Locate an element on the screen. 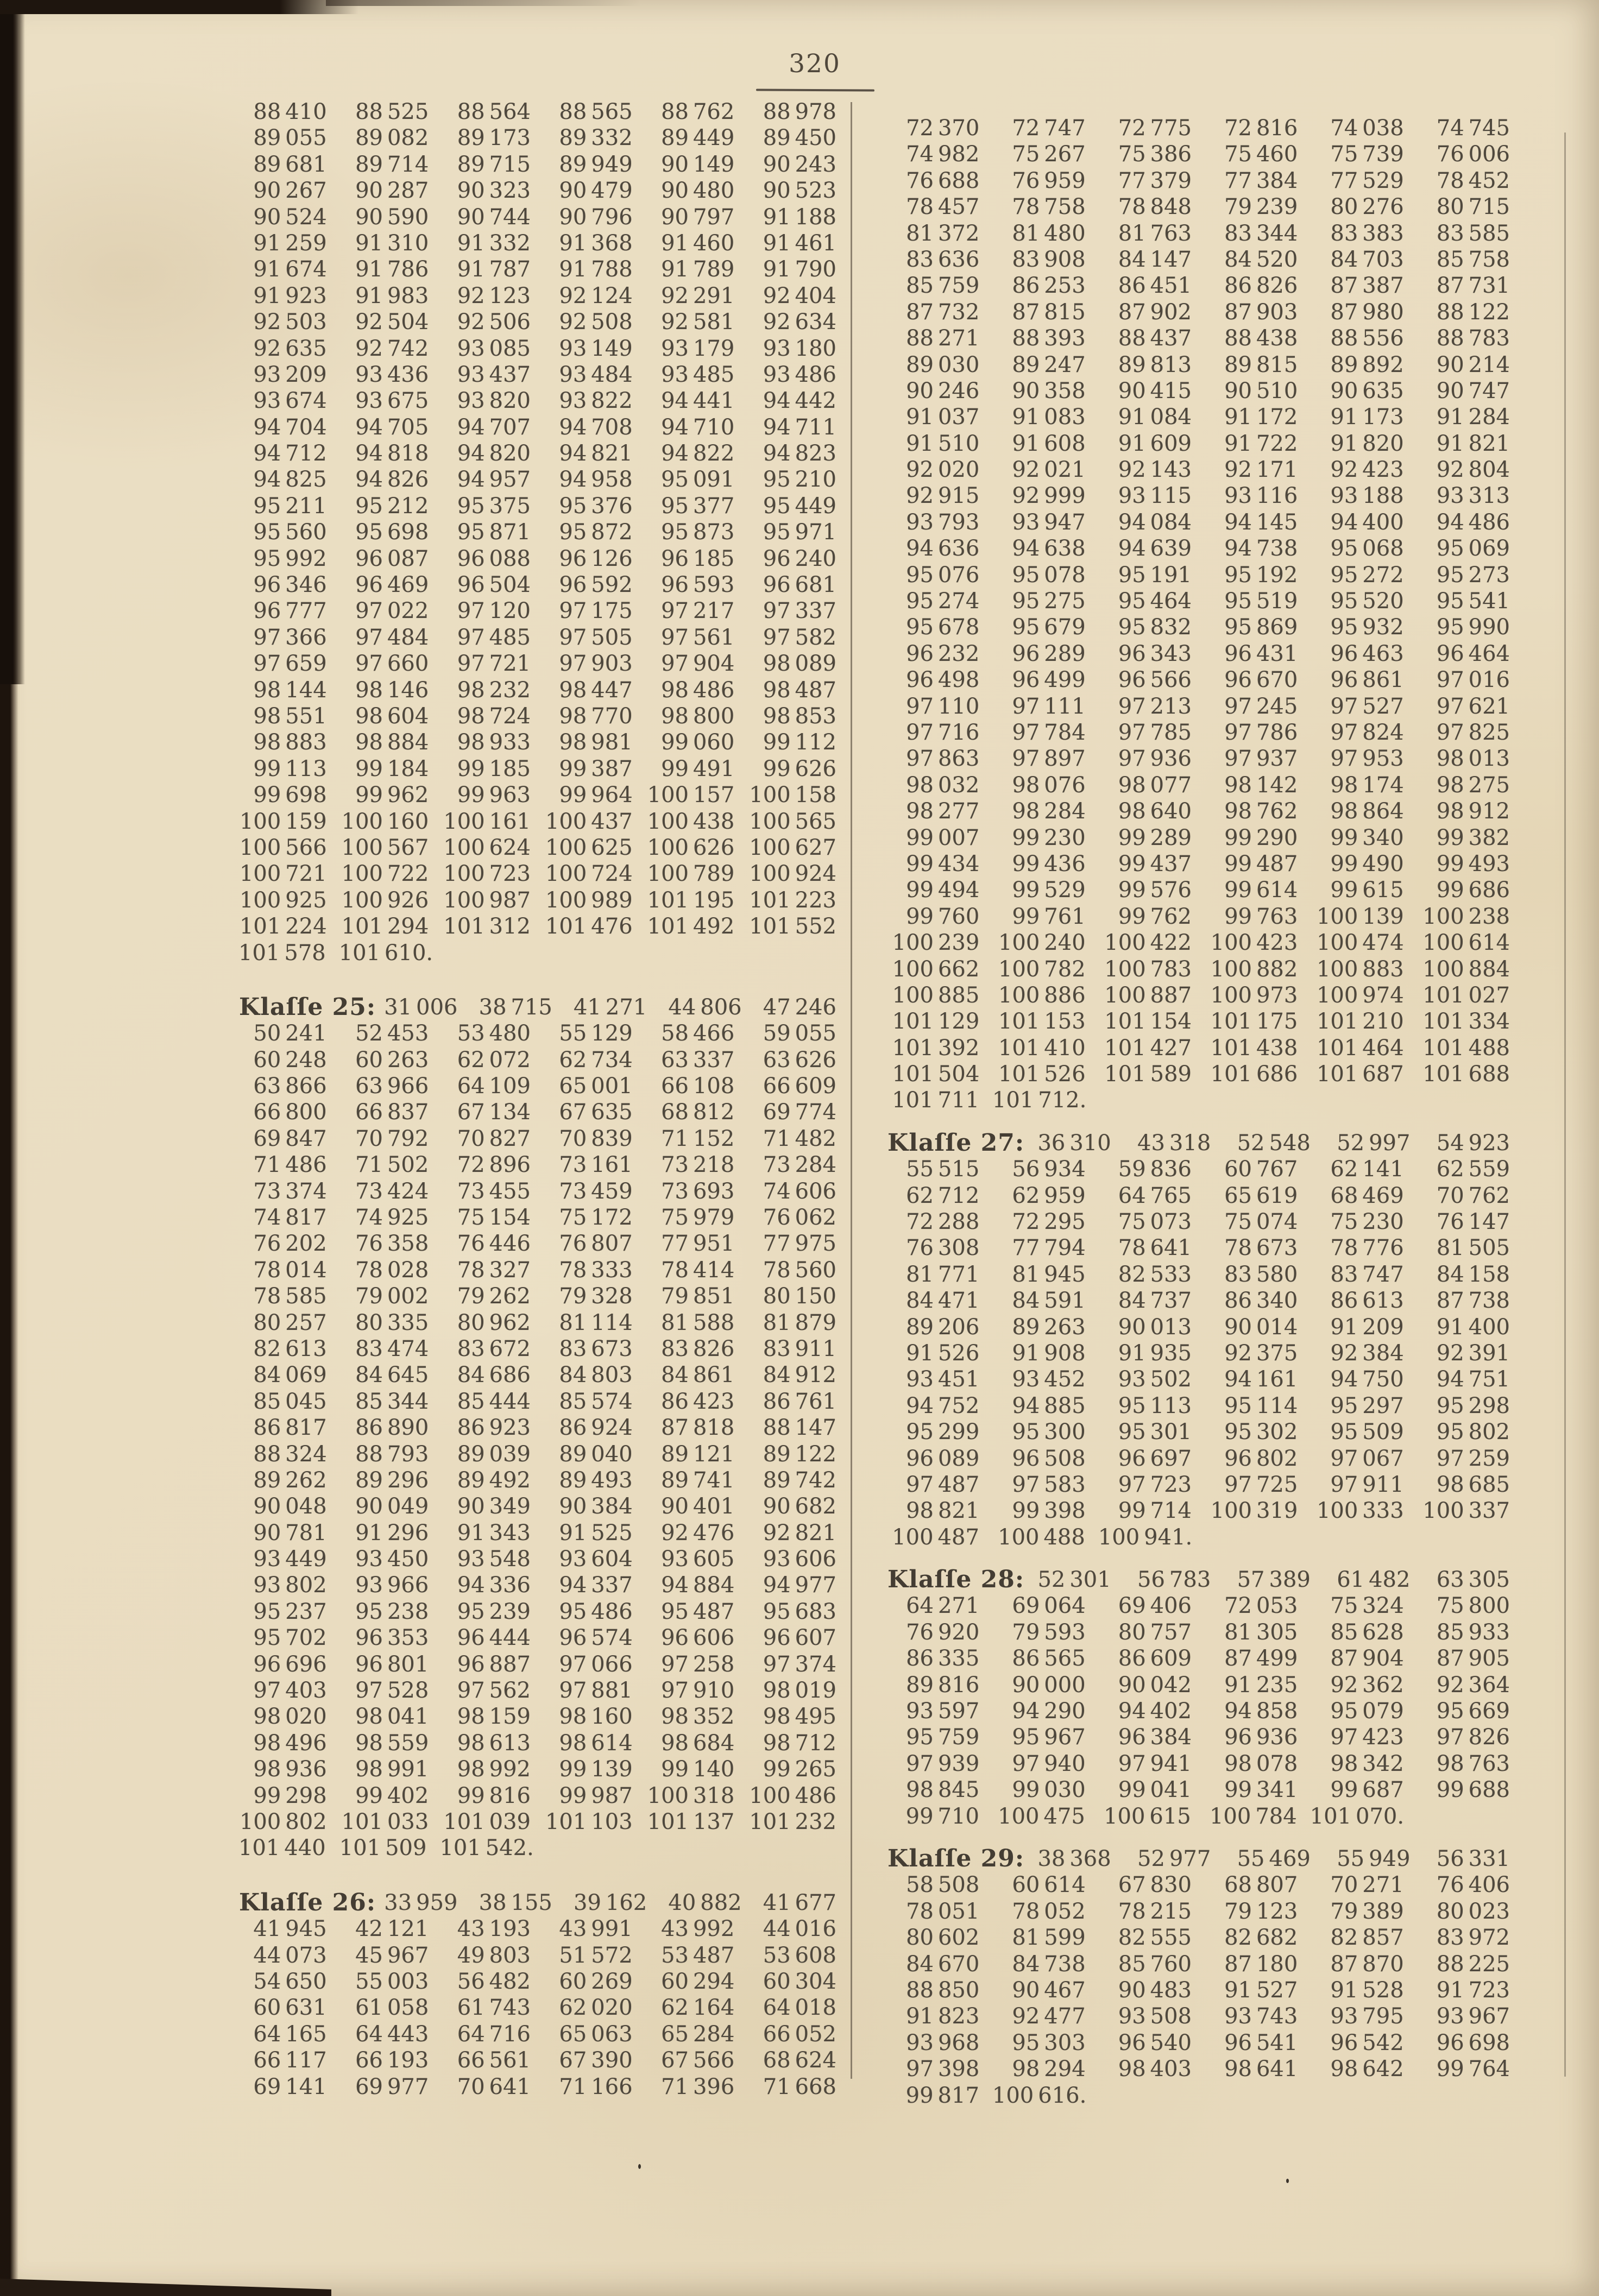  lottery-number: 61 743 is located at coordinates (494, 2008).